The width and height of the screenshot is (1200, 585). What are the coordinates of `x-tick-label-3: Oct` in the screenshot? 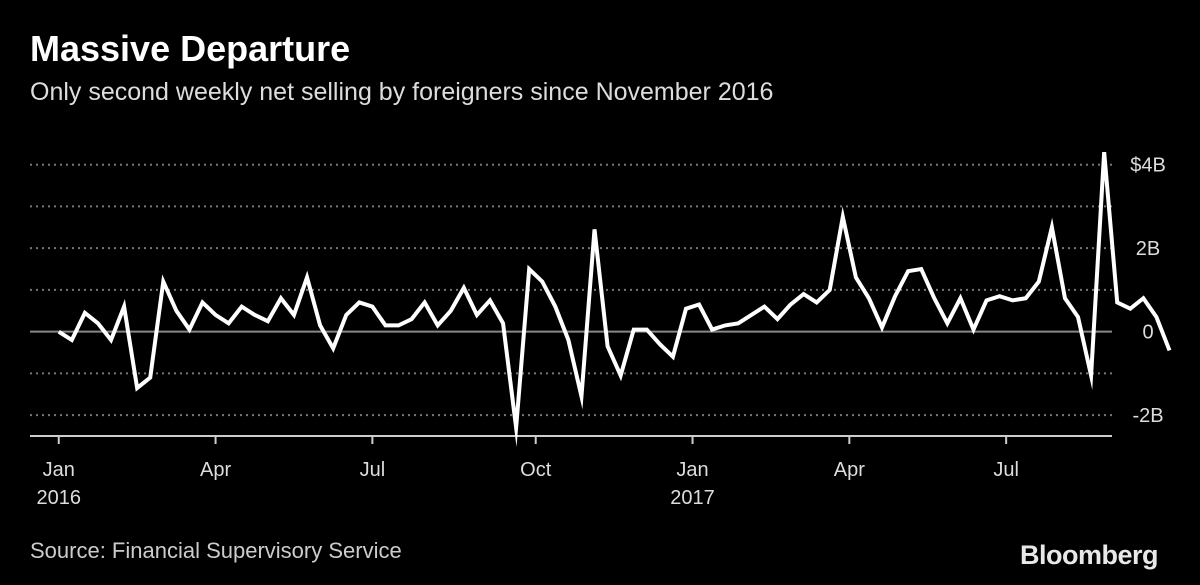 It's located at (536, 470).